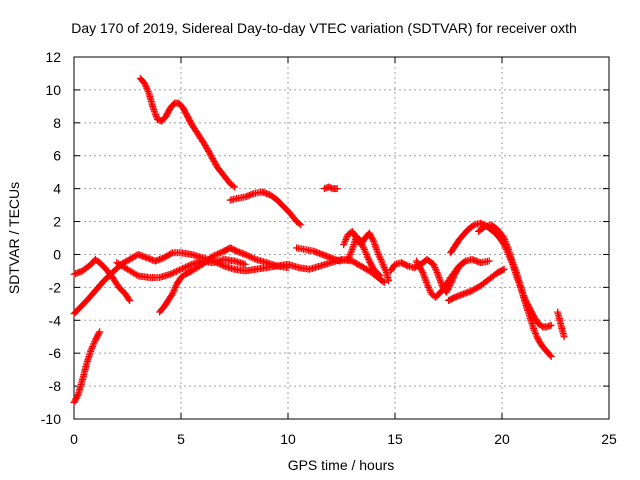  Describe the element at coordinates (57, 156) in the screenshot. I see `y-tick-label: 6` at that location.